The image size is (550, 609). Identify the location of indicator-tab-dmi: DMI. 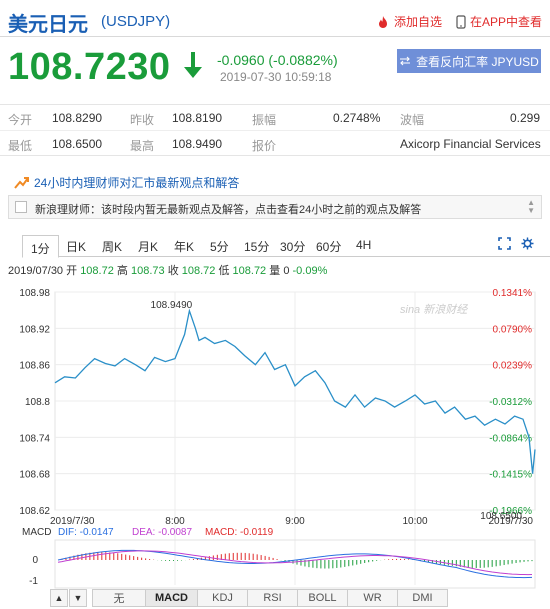
(423, 598).